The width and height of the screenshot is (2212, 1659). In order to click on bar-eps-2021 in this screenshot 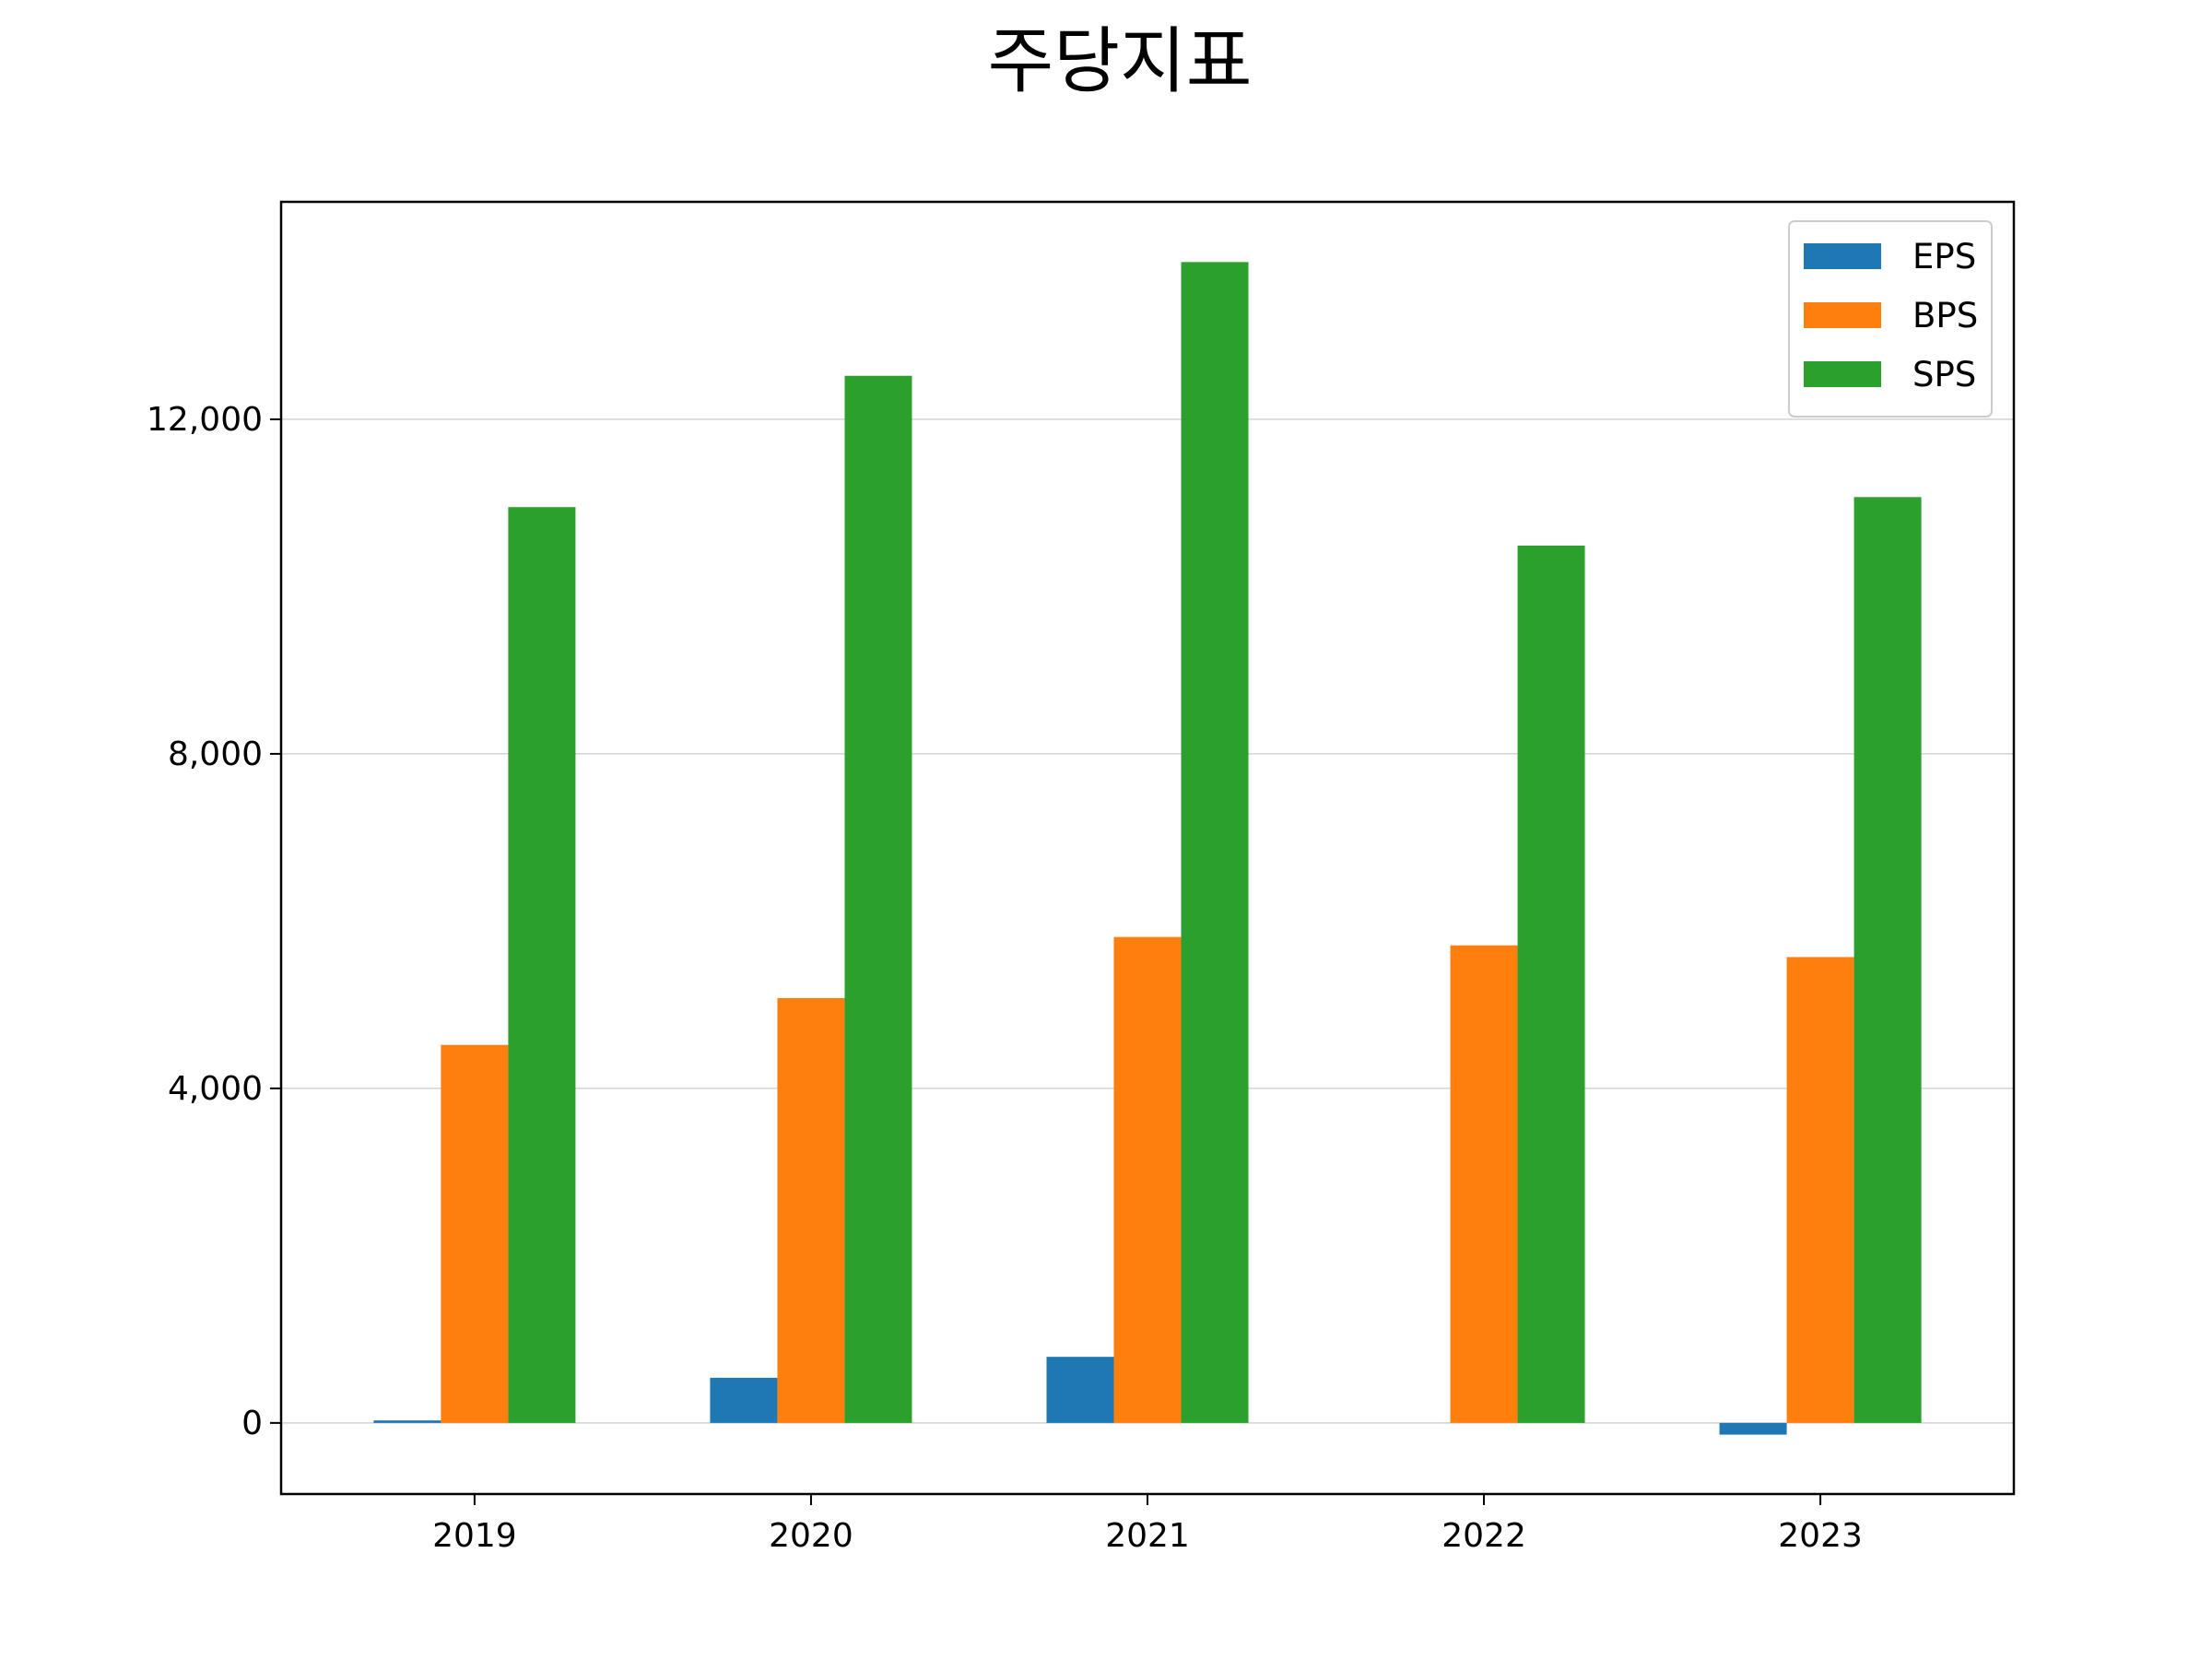, I will do `click(1080, 1390)`.